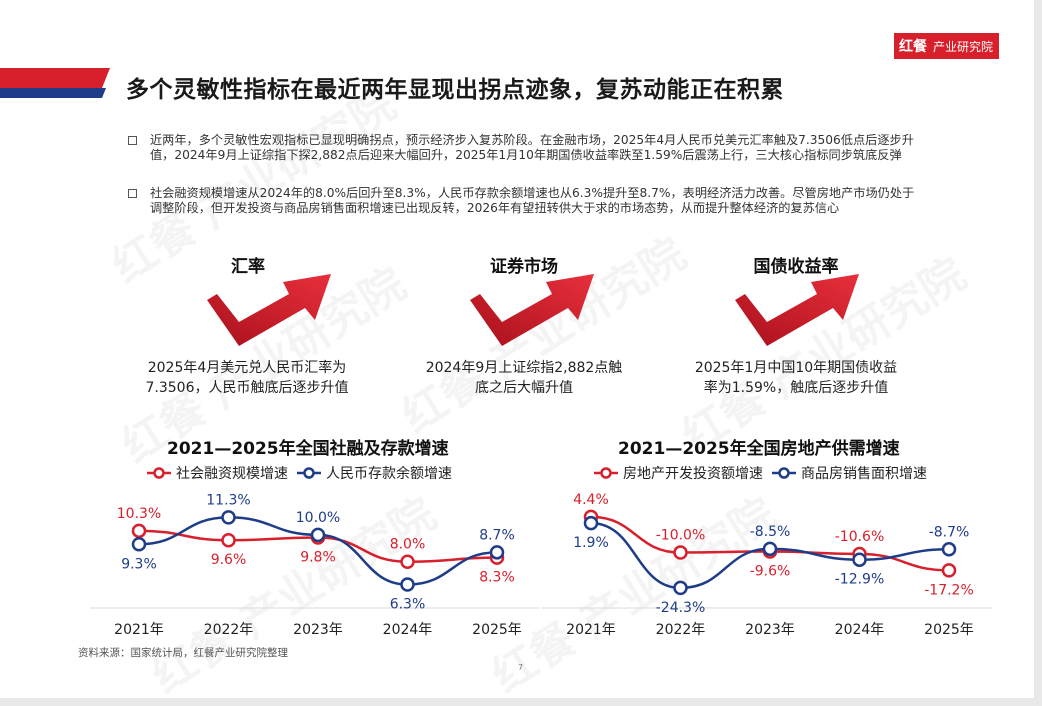  Describe the element at coordinates (770, 572) in the screenshot. I see `data-label: -9.6%` at that location.